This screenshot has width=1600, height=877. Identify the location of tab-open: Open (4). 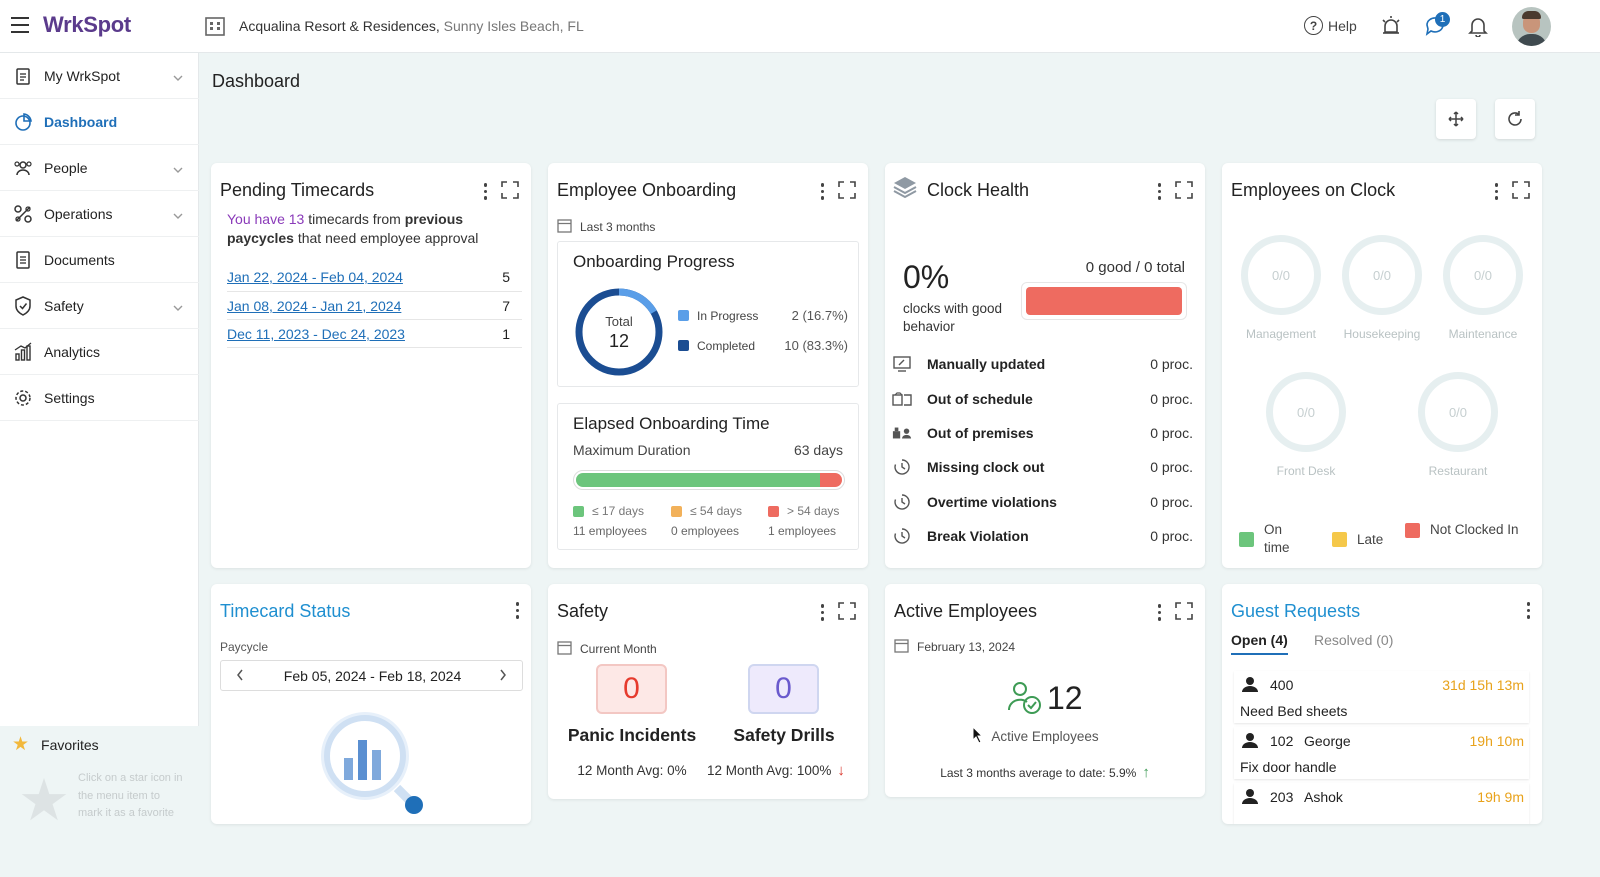
(1259, 643).